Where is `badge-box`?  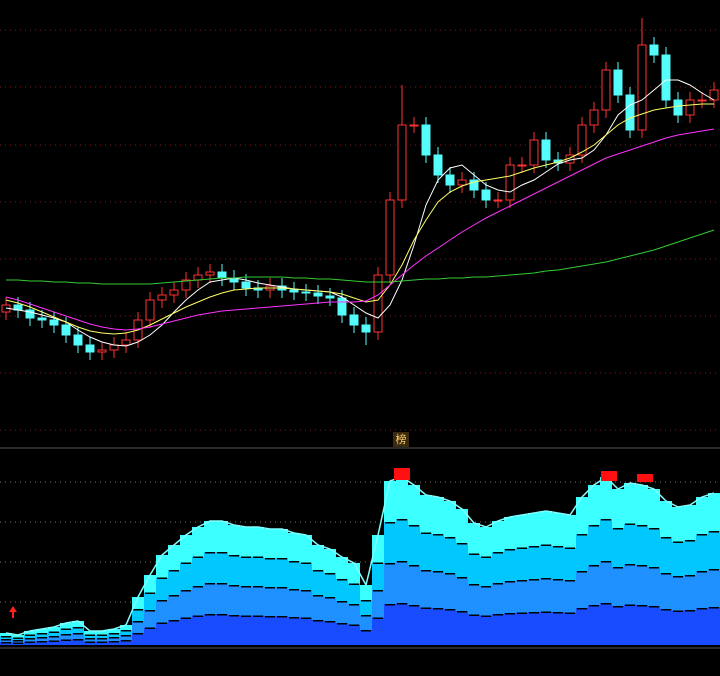
badge-box is located at coordinates (401, 439).